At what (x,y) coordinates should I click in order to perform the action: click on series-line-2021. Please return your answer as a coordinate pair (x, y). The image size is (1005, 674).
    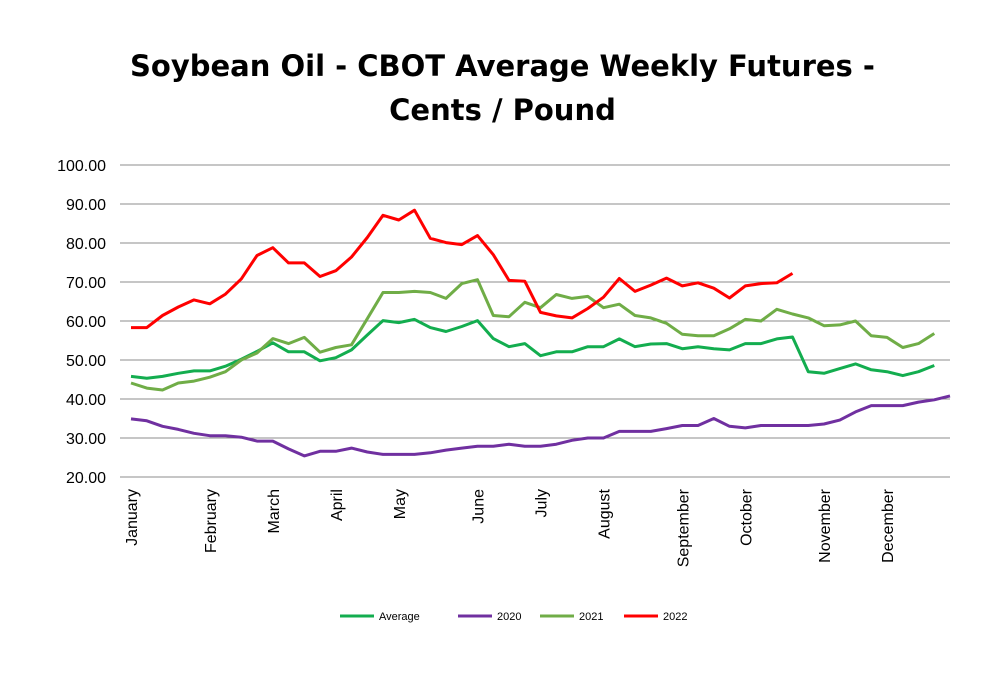
    Looking at the image, I should click on (533, 335).